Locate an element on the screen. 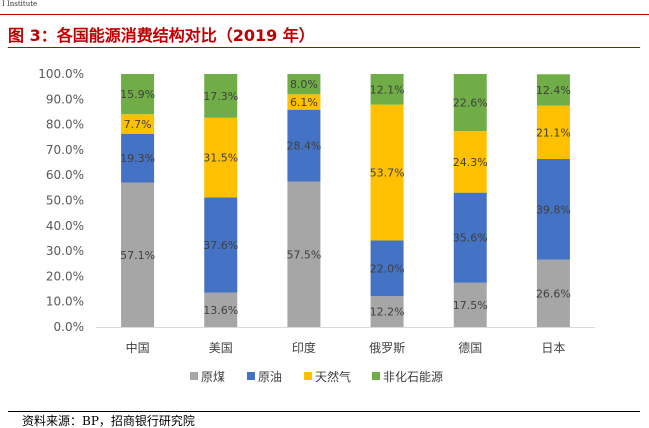 The width and height of the screenshot is (649, 428). data-label: 17.5% is located at coordinates (470, 305).